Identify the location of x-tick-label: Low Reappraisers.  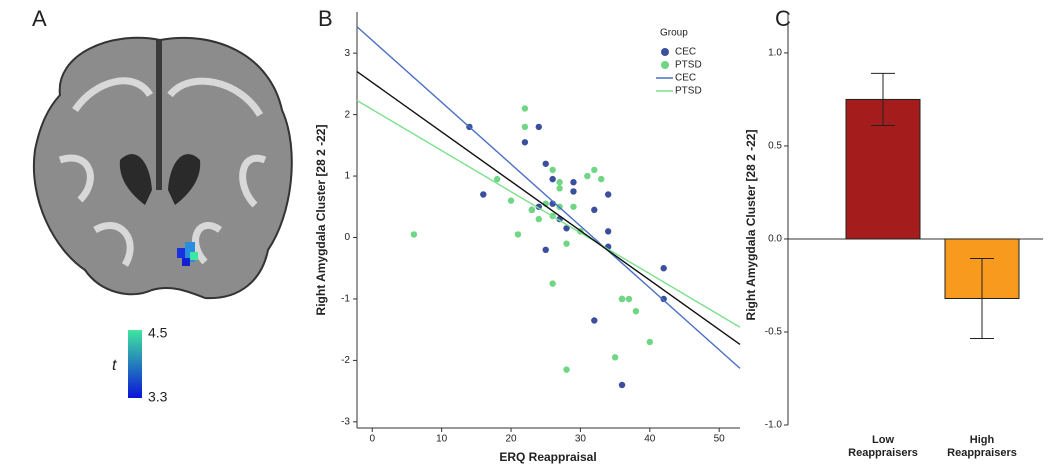
(883, 446).